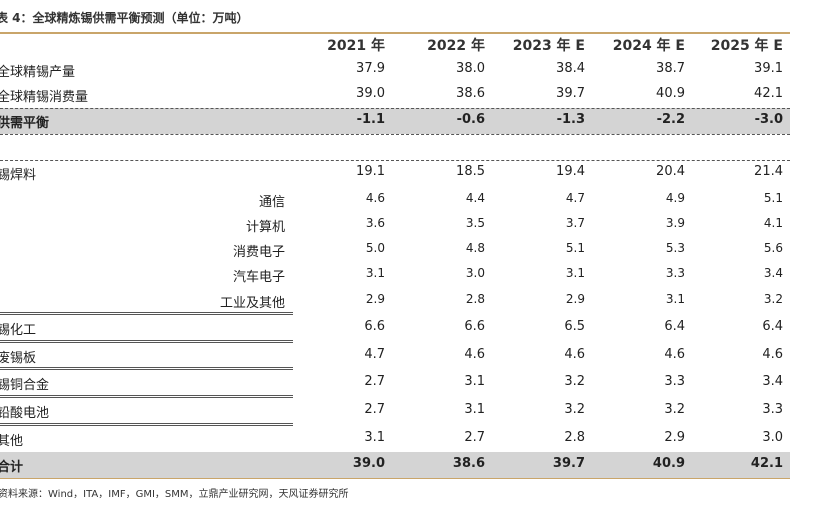  I want to click on cell-value: 3.6, so click(375, 223).